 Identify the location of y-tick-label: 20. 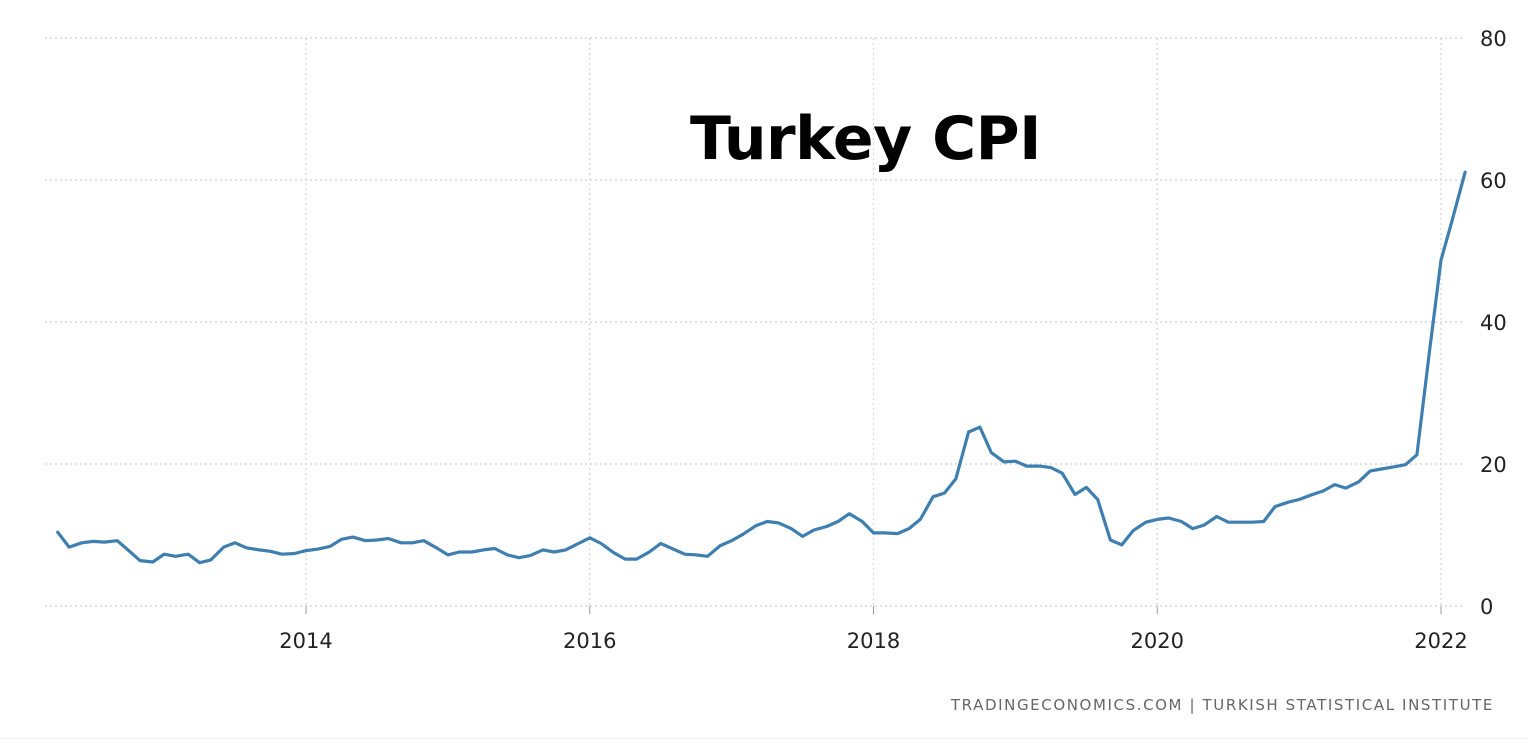
(1493, 465).